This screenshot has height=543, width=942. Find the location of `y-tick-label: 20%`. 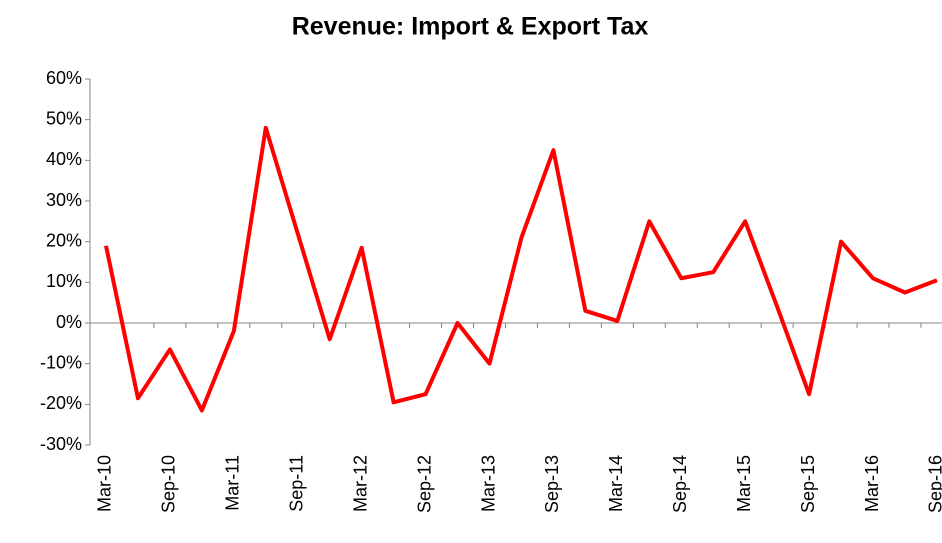

y-tick-label: 20% is located at coordinates (64, 240).